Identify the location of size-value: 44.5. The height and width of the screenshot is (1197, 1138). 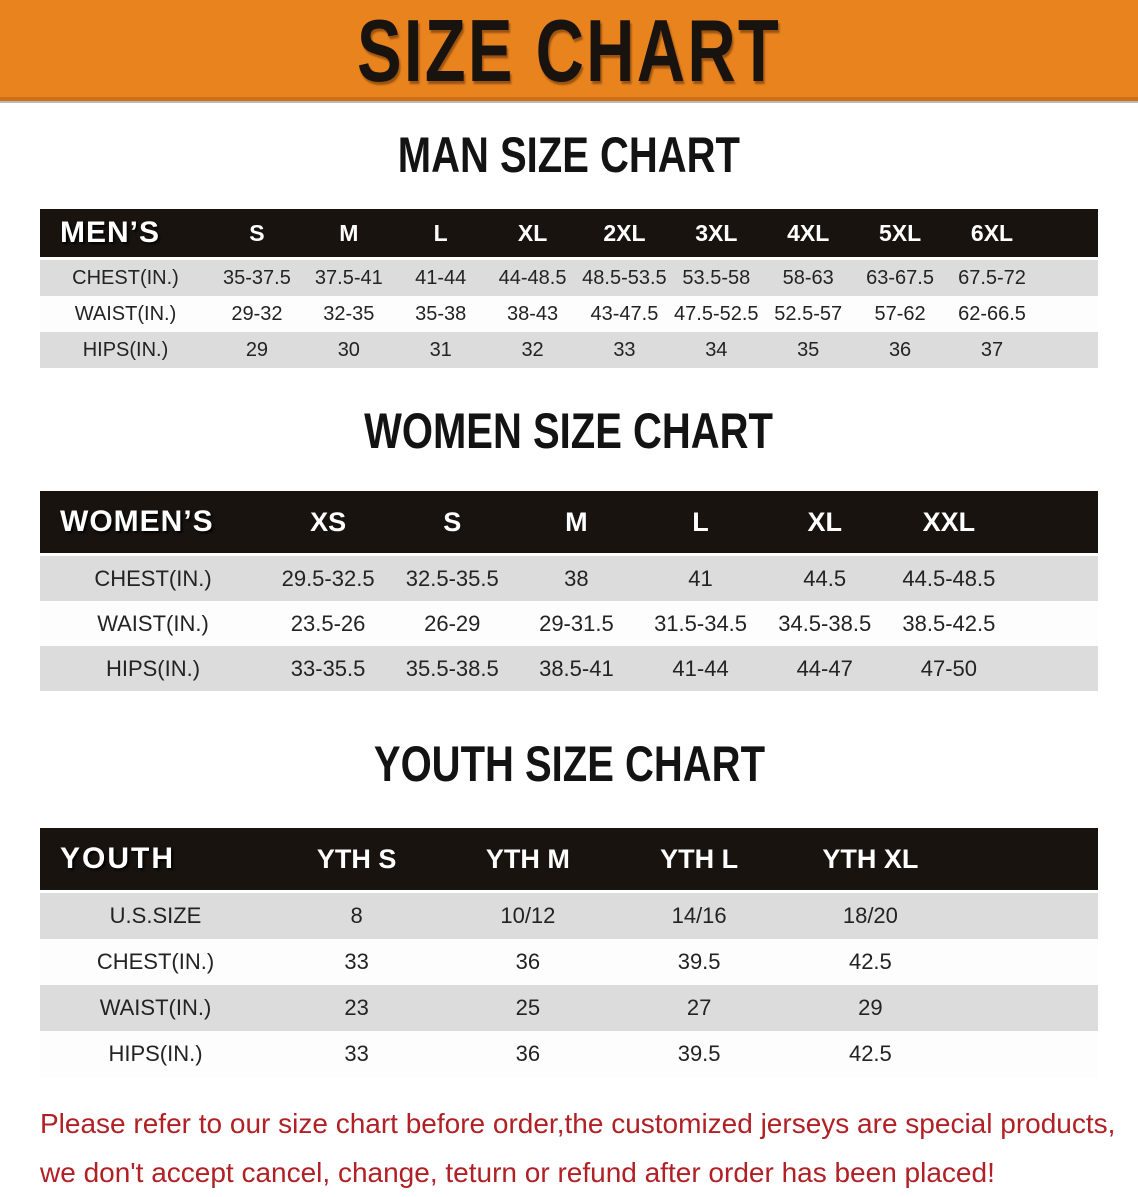
(824, 578).